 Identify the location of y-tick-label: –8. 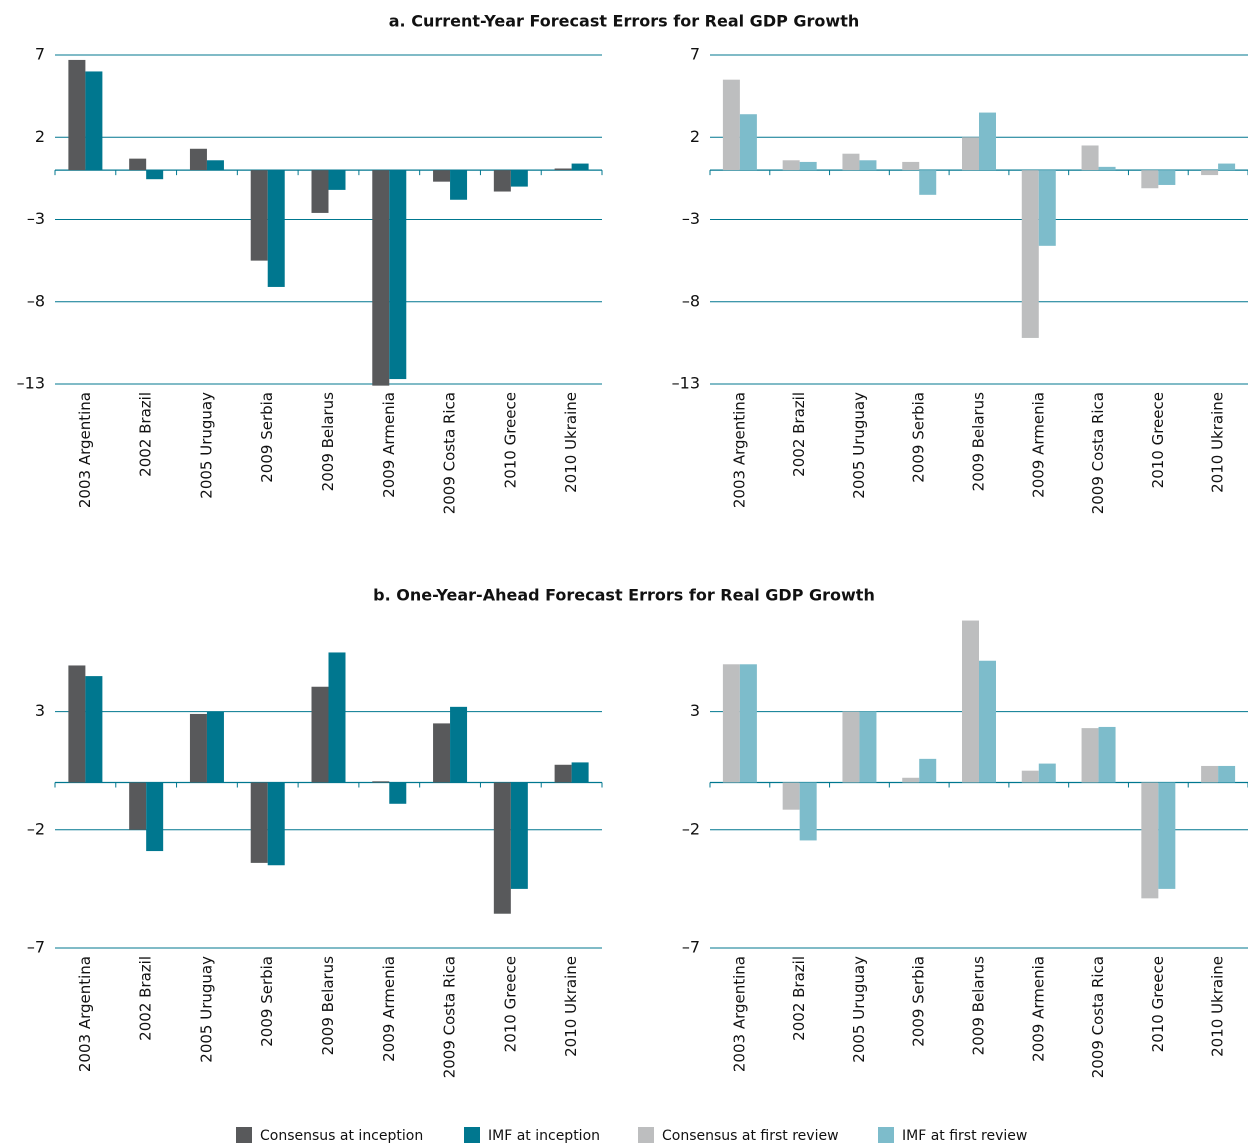
(691, 300).